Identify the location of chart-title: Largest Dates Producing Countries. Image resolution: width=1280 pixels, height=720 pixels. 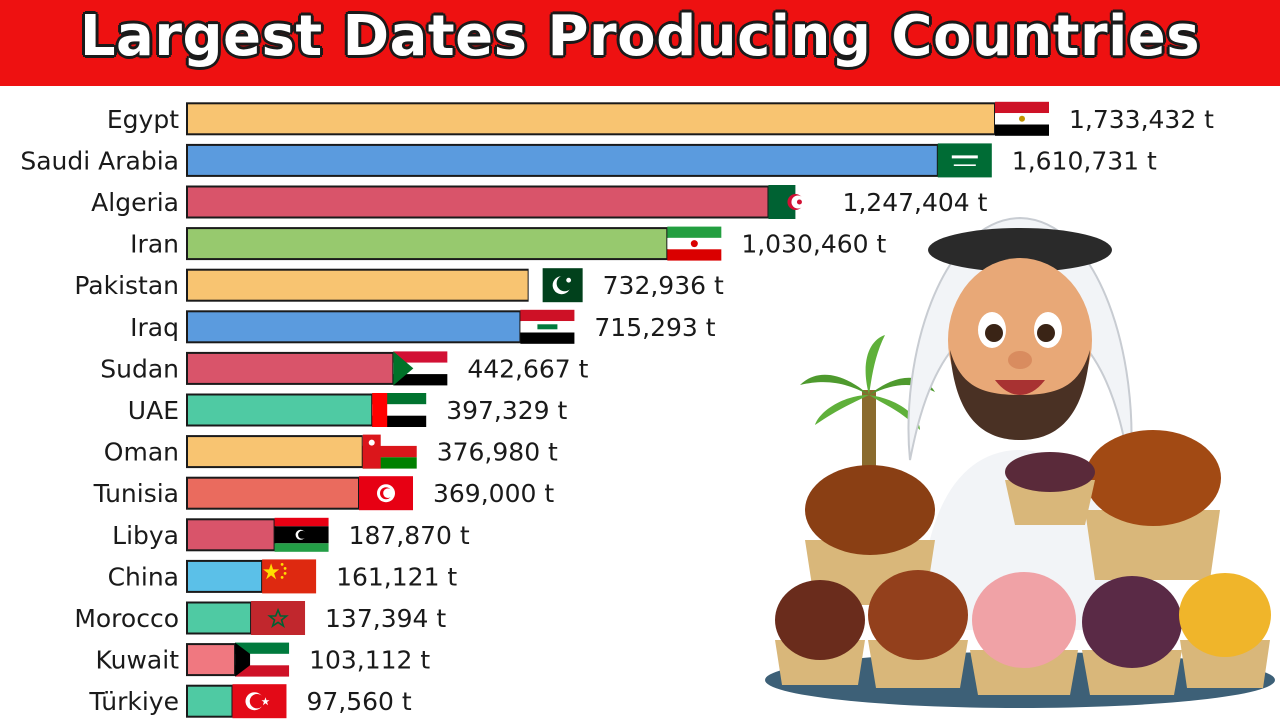
(640, 36).